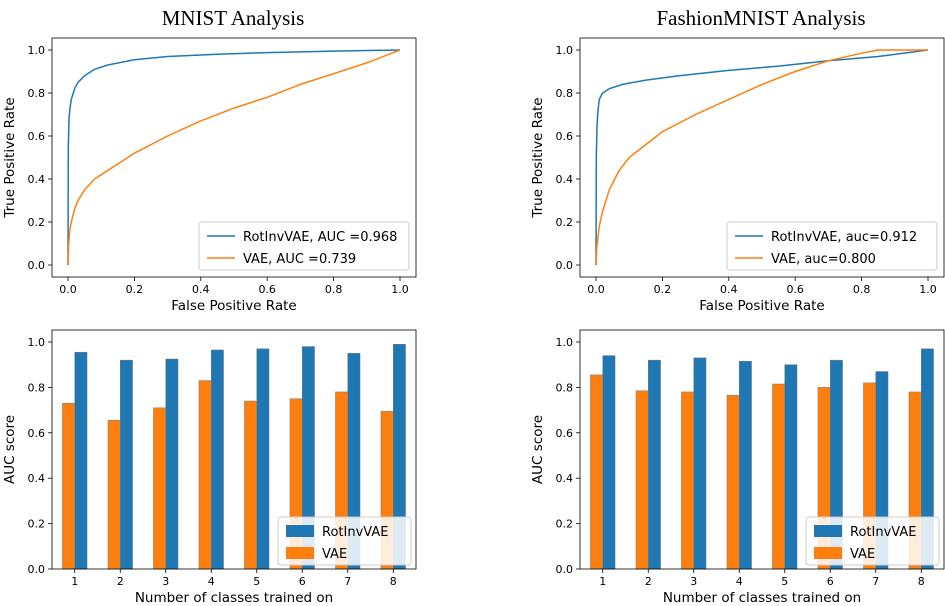 This screenshot has height=606, width=945. Describe the element at coordinates (304, 246) in the screenshot. I see `legend-box` at that location.